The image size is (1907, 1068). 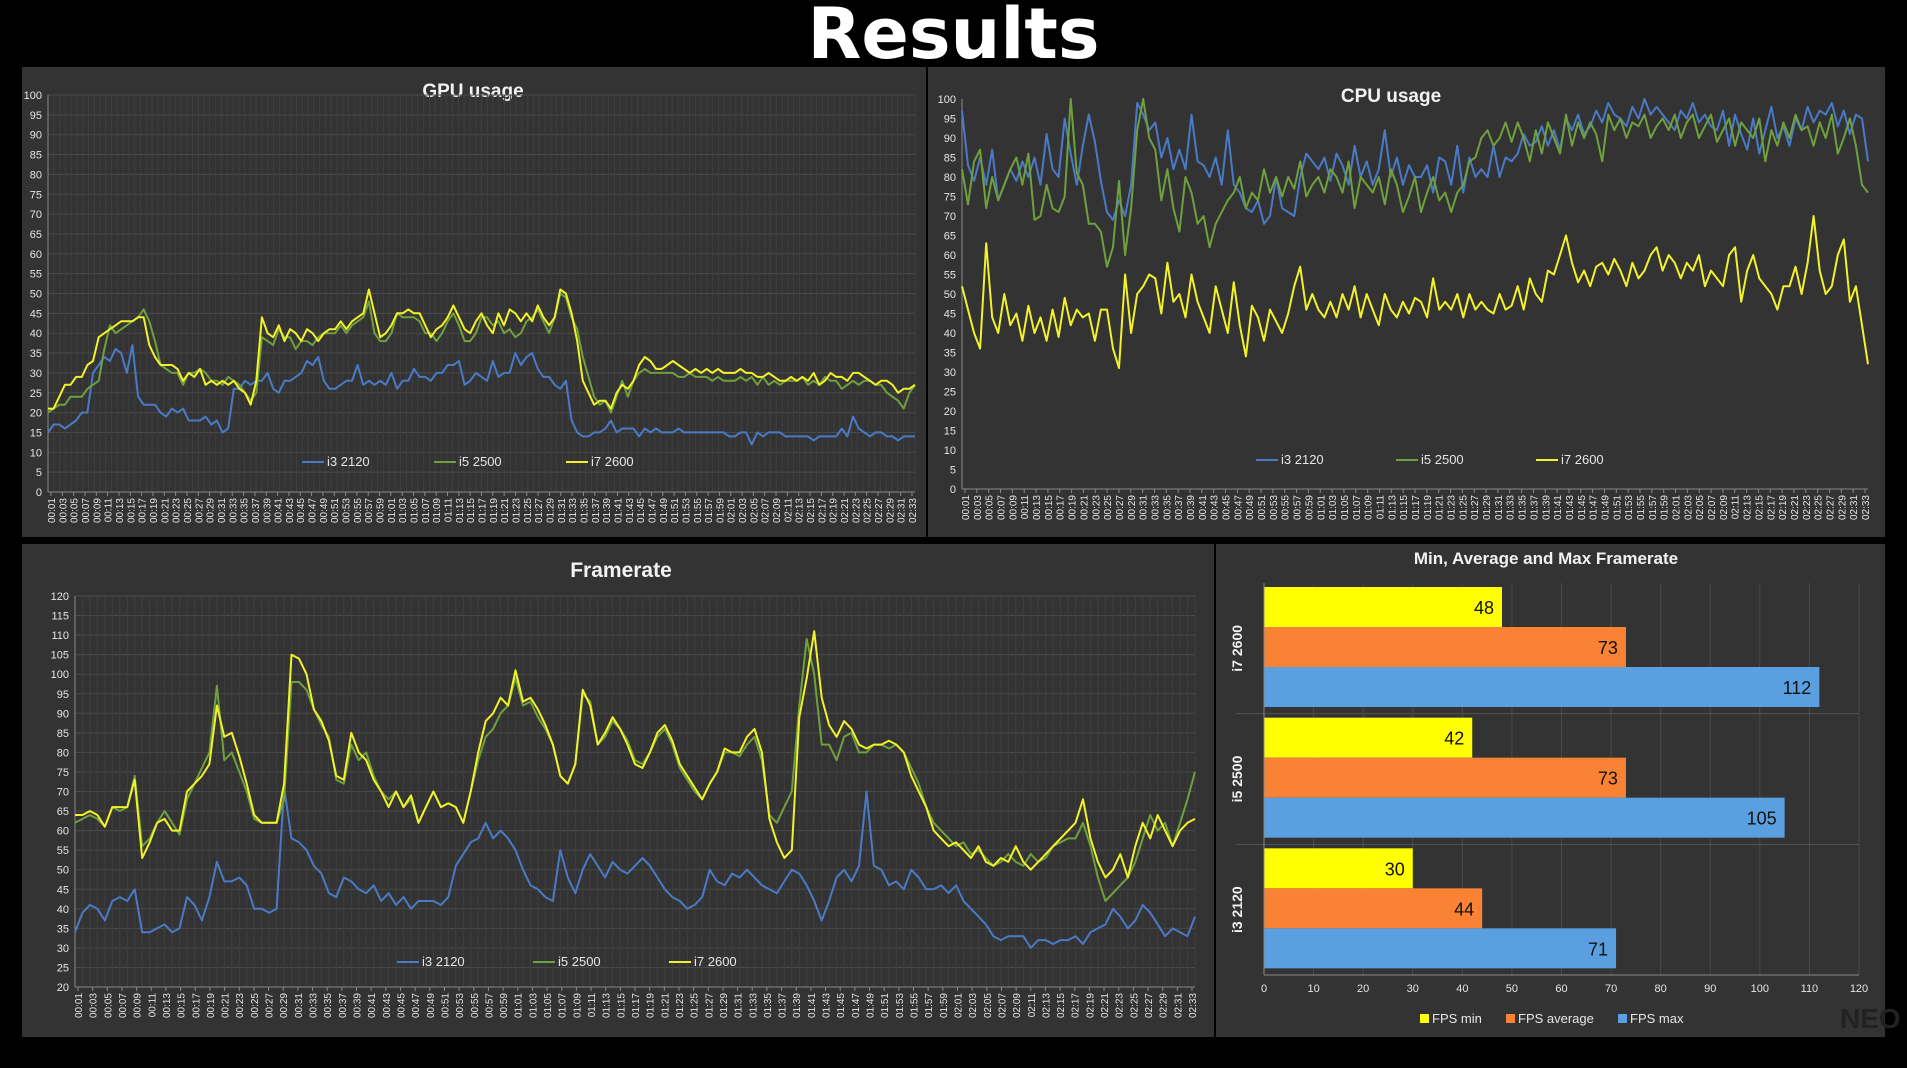 What do you see at coordinates (1523, 507) in the screenshot?
I see `x-tick-label: 01:35` at bounding box center [1523, 507].